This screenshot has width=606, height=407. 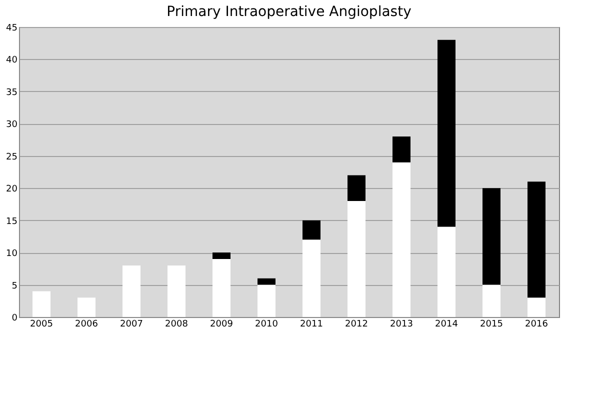 I want to click on y-tick-label: 25, so click(x=12, y=157).